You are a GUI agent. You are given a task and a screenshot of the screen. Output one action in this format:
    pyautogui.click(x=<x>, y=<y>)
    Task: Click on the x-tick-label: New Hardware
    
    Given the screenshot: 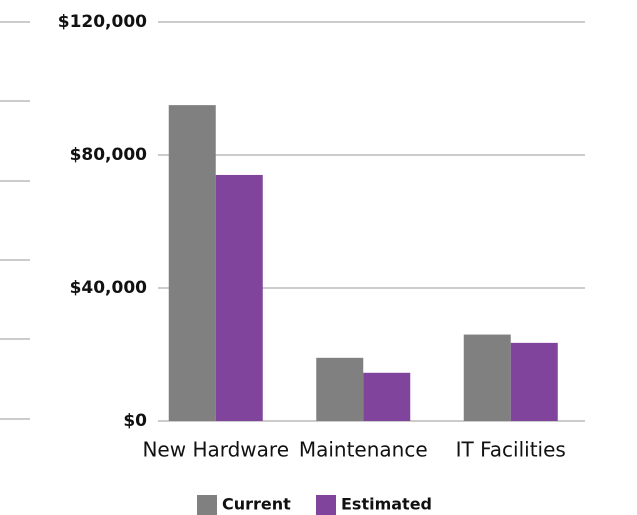 What is the action you would take?
    pyautogui.click(x=215, y=450)
    